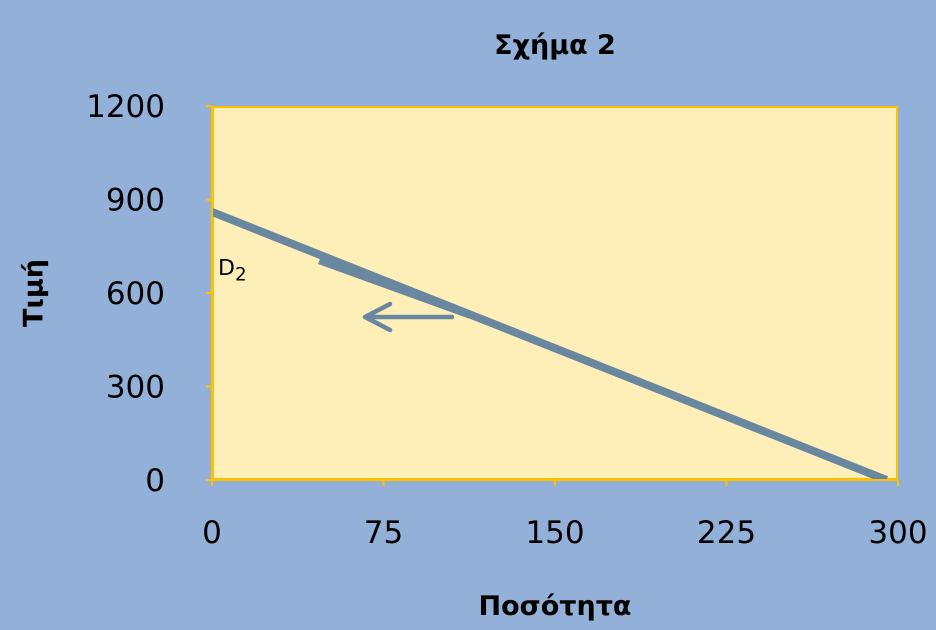 This screenshot has width=936, height=630. Describe the element at coordinates (135, 294) in the screenshot. I see `y-tick-label: 600` at that location.